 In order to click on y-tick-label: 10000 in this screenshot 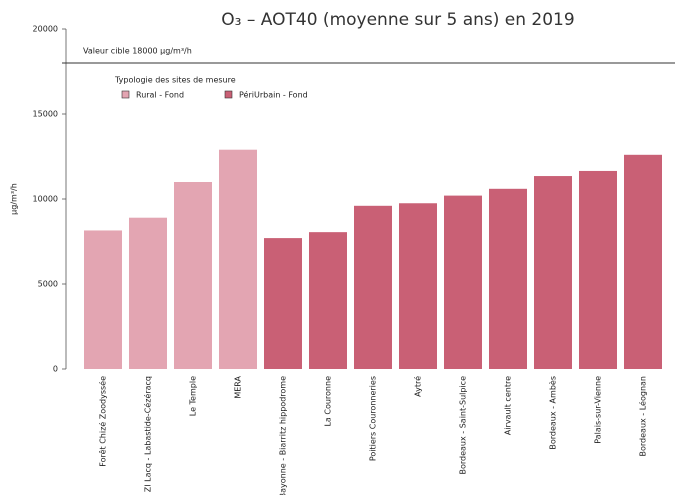, I will do `click(45, 199)`.